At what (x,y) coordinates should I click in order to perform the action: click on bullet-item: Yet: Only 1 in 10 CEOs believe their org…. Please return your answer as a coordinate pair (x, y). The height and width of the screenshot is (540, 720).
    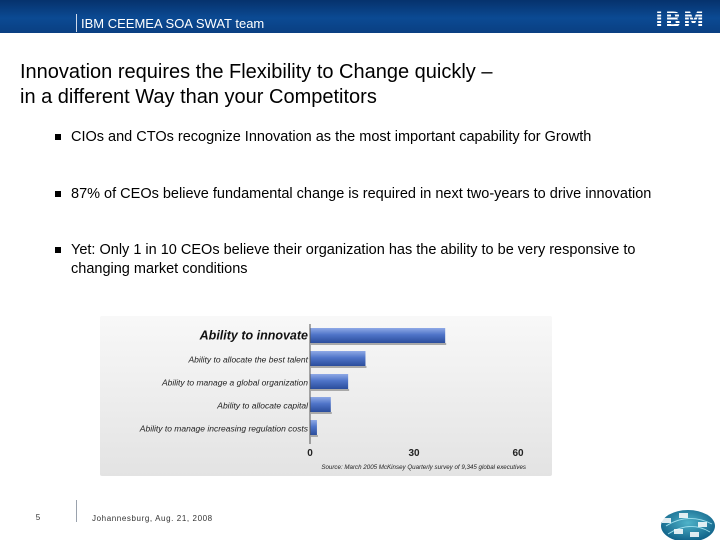
    Looking at the image, I should click on (368, 260).